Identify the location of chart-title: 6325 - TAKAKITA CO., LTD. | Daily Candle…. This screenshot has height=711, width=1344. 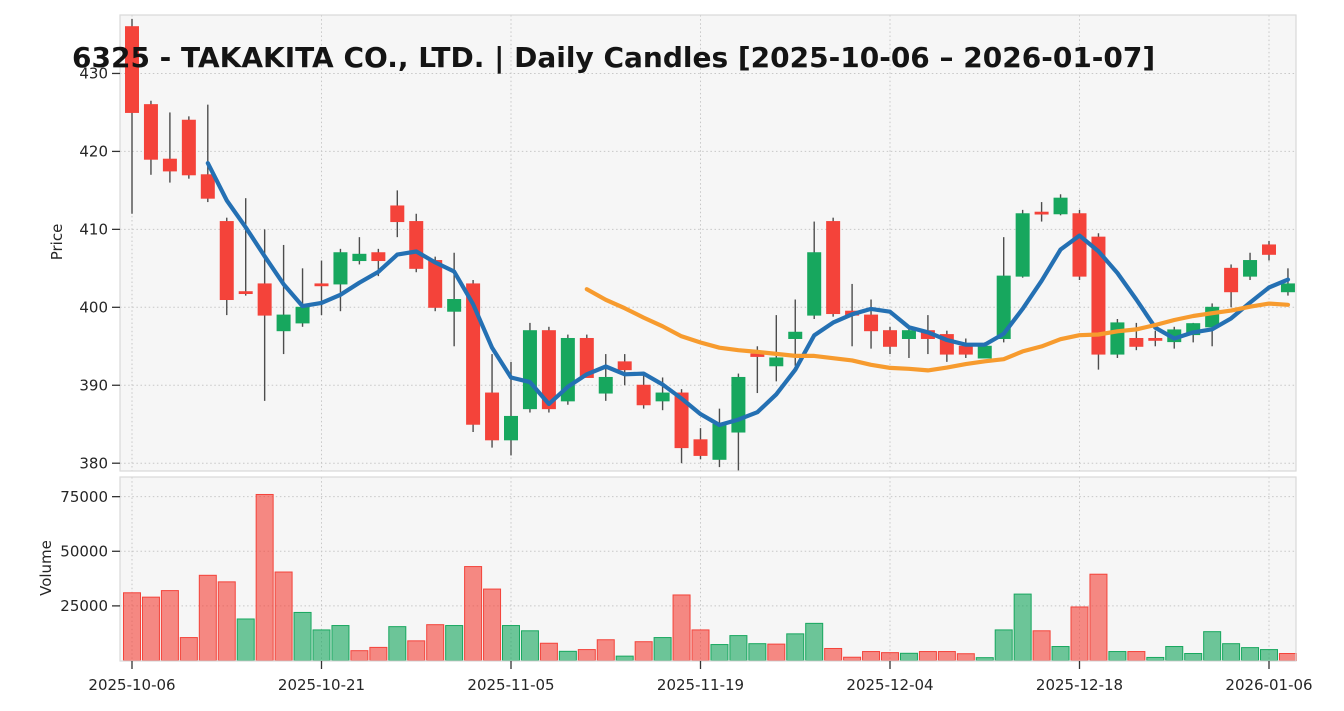
(614, 57).